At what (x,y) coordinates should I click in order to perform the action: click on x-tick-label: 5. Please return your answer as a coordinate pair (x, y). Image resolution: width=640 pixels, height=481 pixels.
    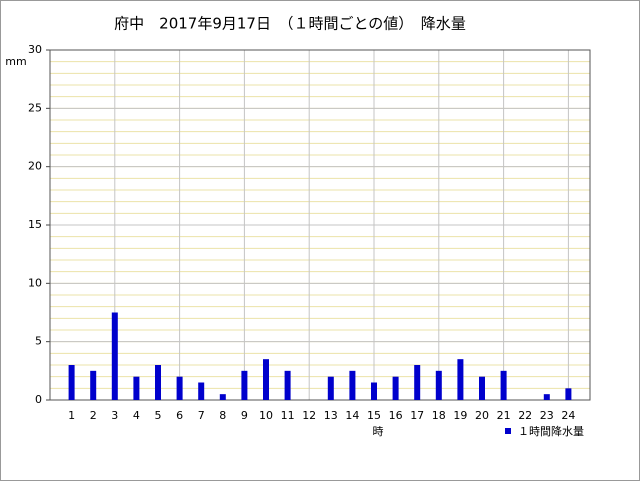
    Looking at the image, I should click on (158, 415).